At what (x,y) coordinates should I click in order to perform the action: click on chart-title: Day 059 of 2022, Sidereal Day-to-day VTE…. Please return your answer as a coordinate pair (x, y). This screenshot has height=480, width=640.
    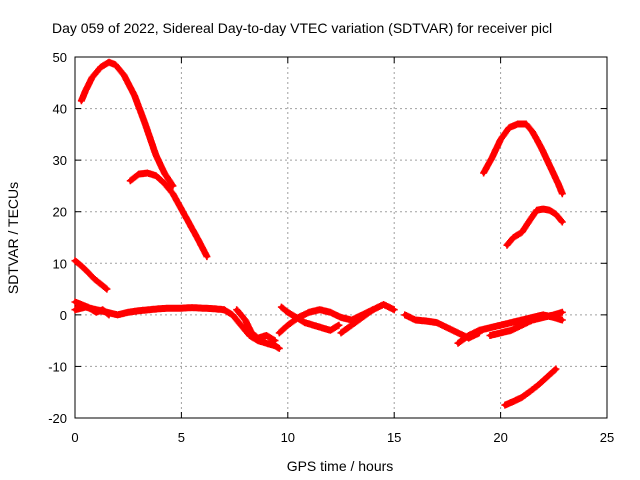
    Looking at the image, I should click on (302, 28).